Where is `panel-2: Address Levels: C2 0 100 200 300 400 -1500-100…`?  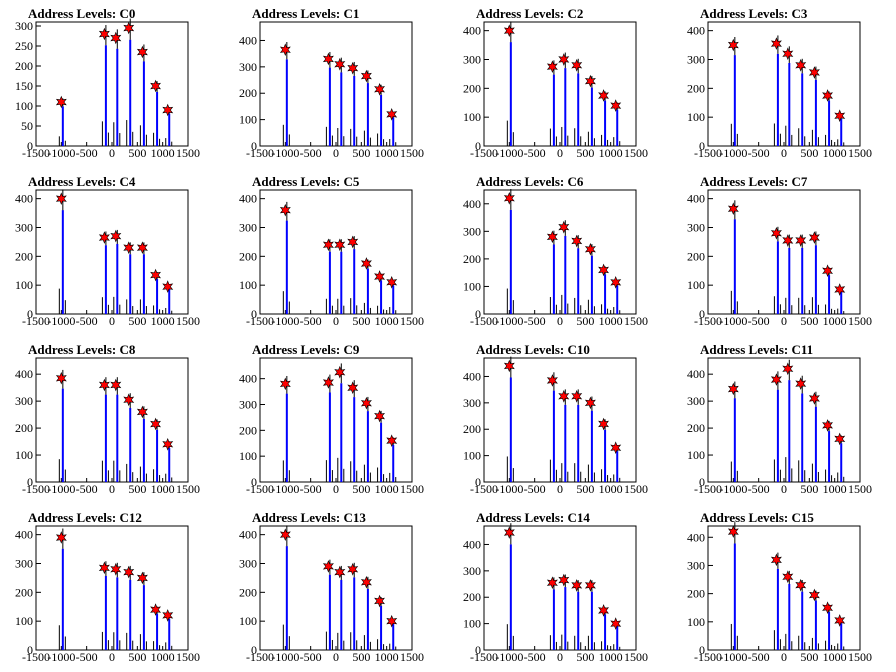 panel-2: Address Levels: C2 0 100 200 300 400 -1500-100… is located at coordinates (555, 83).